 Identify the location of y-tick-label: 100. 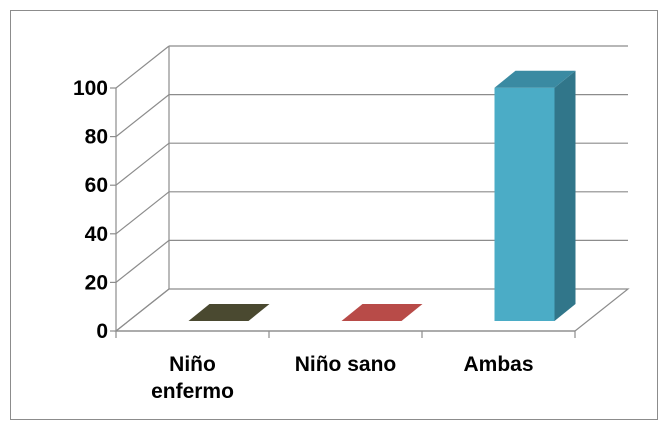
(90, 88).